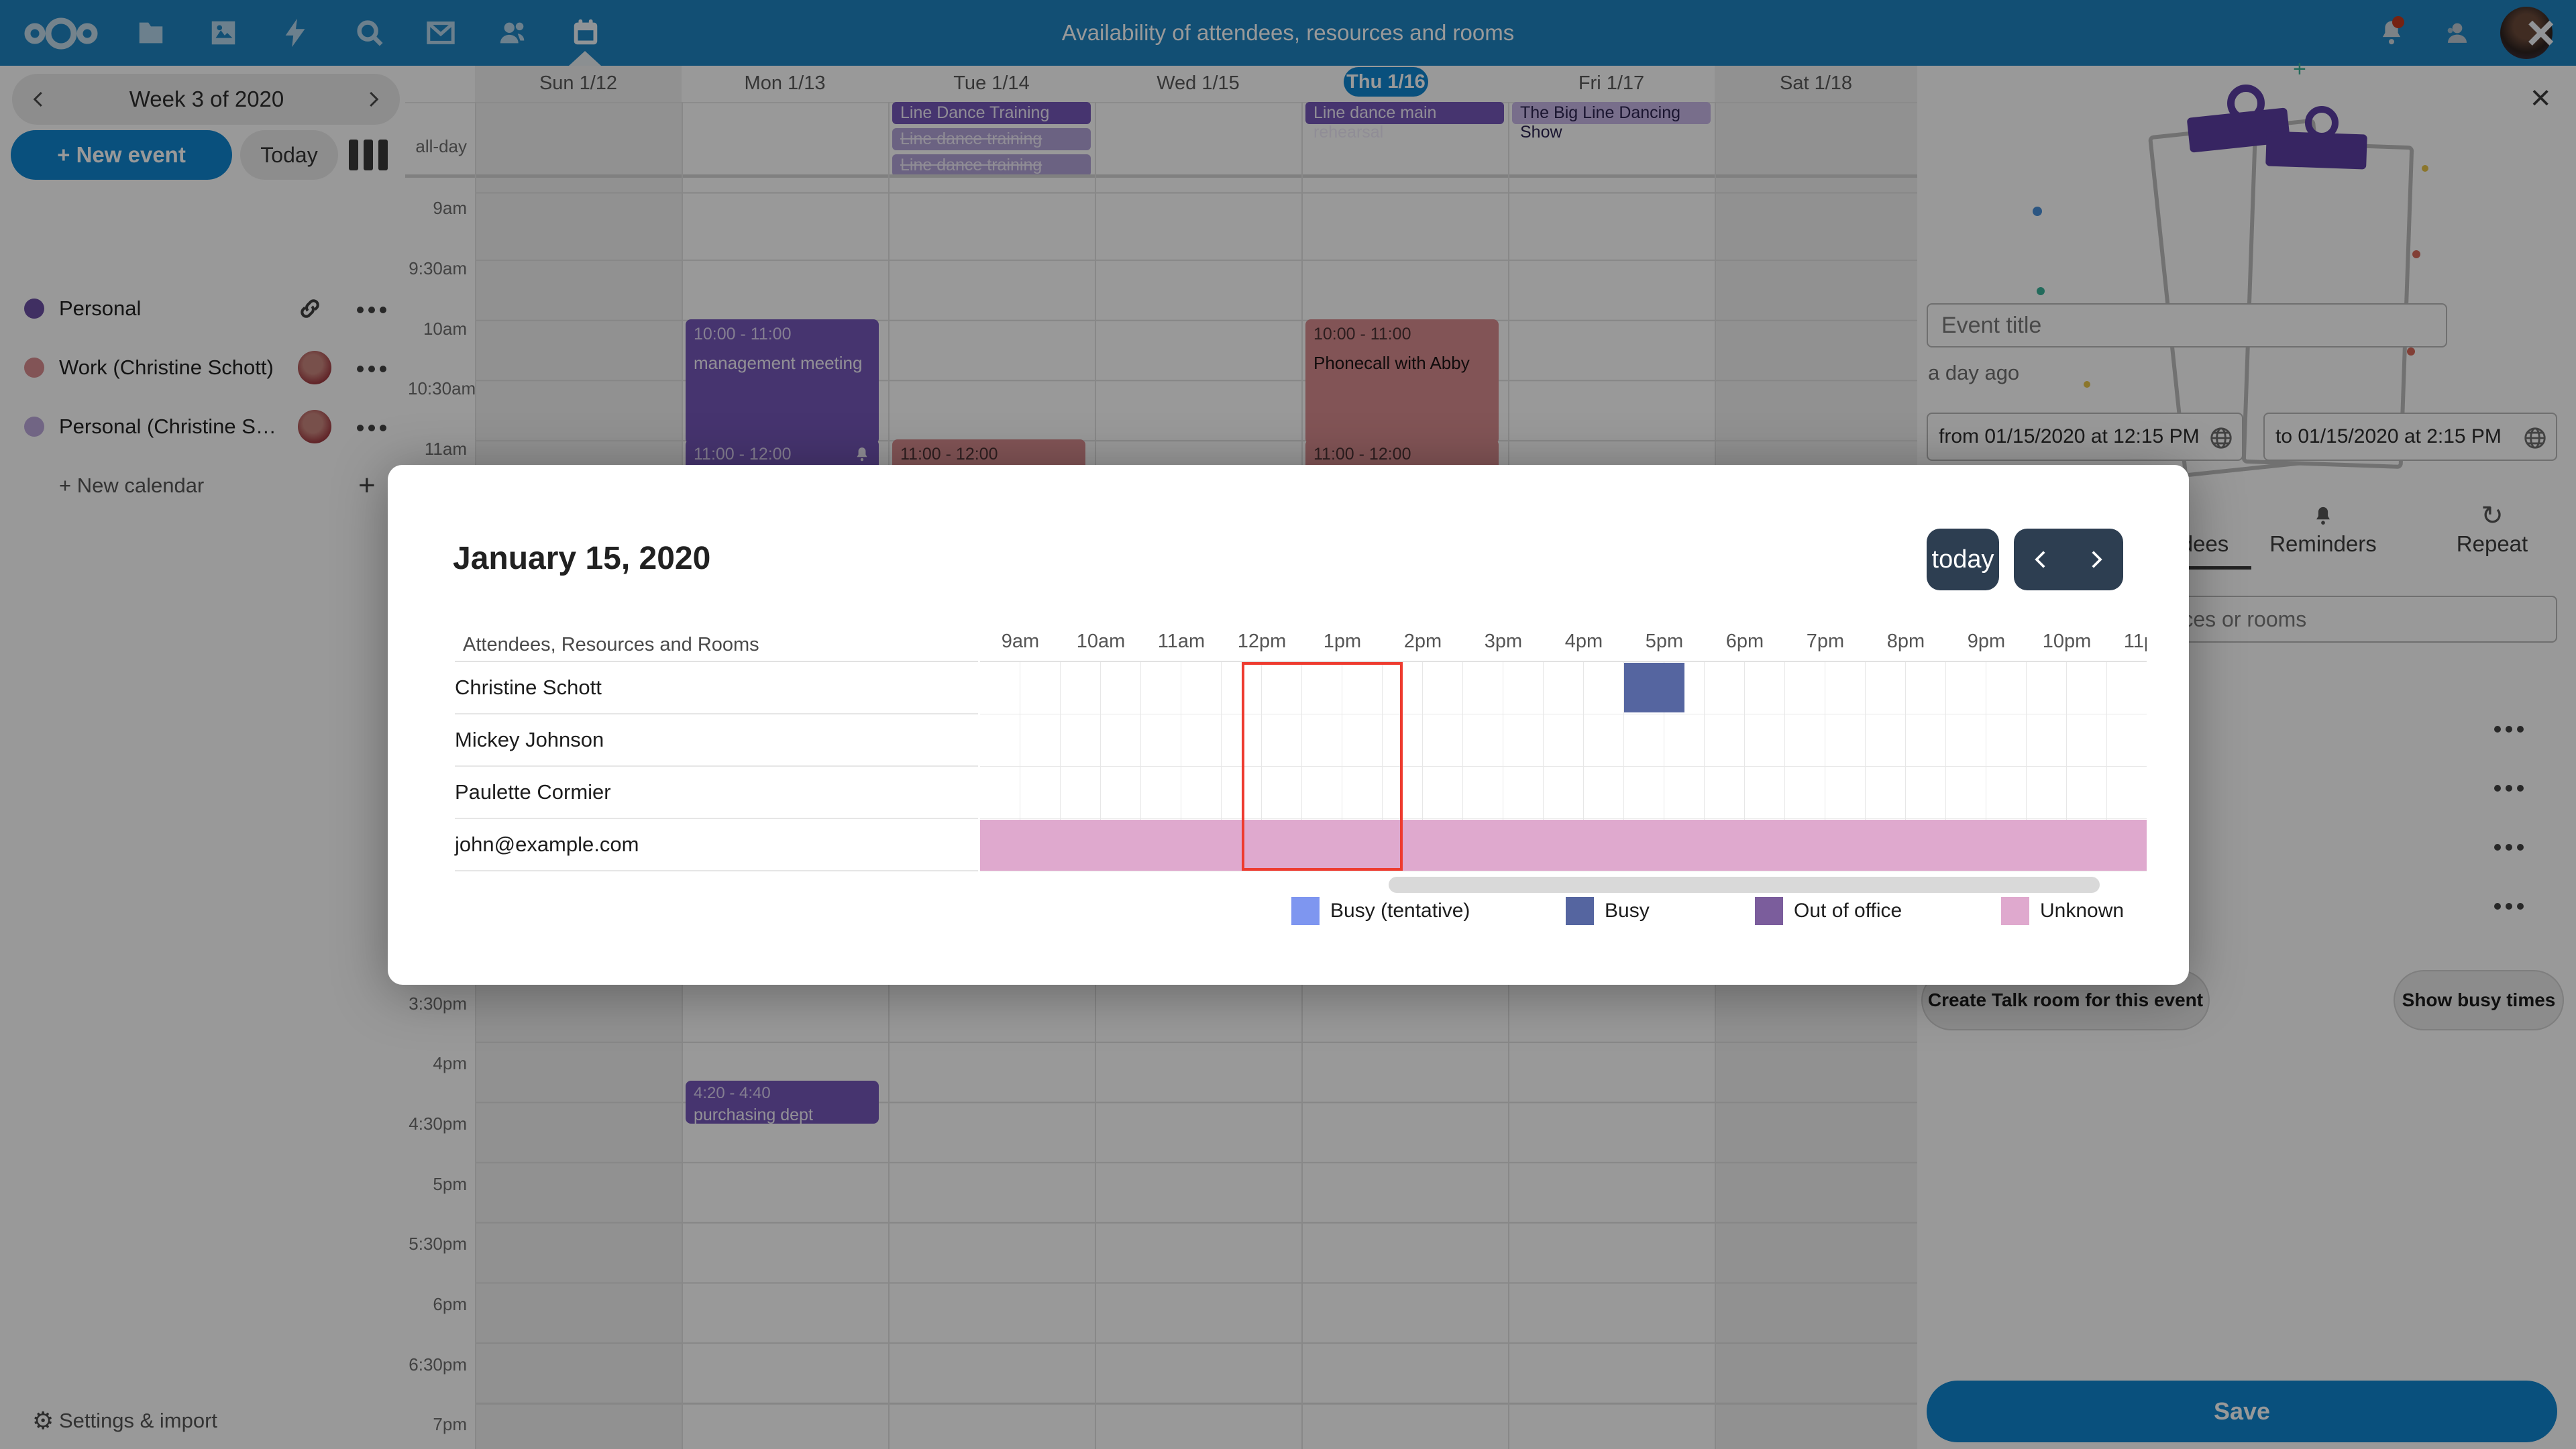 The image size is (2576, 1449). What do you see at coordinates (2540, 97) in the screenshot?
I see `close-panel-icon: ×` at bounding box center [2540, 97].